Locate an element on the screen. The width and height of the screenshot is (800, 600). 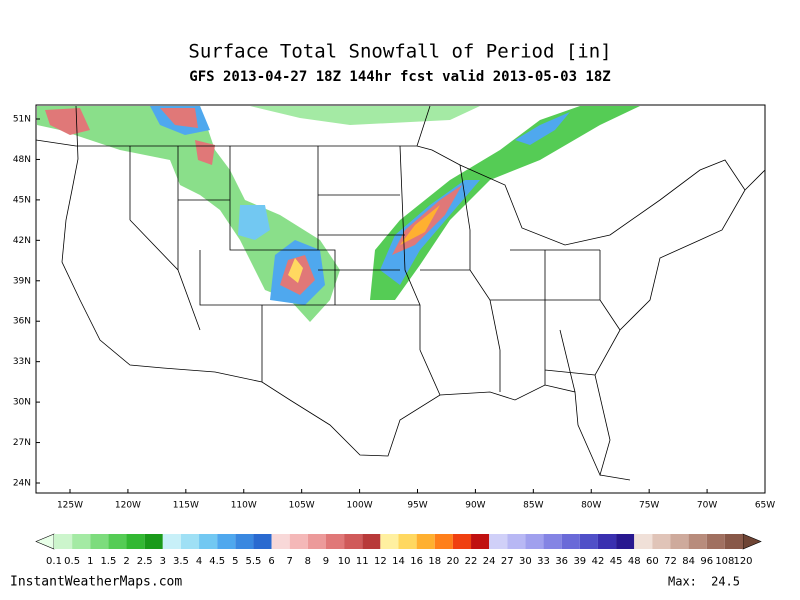
colorbar-label: 11 is located at coordinates (362, 561).